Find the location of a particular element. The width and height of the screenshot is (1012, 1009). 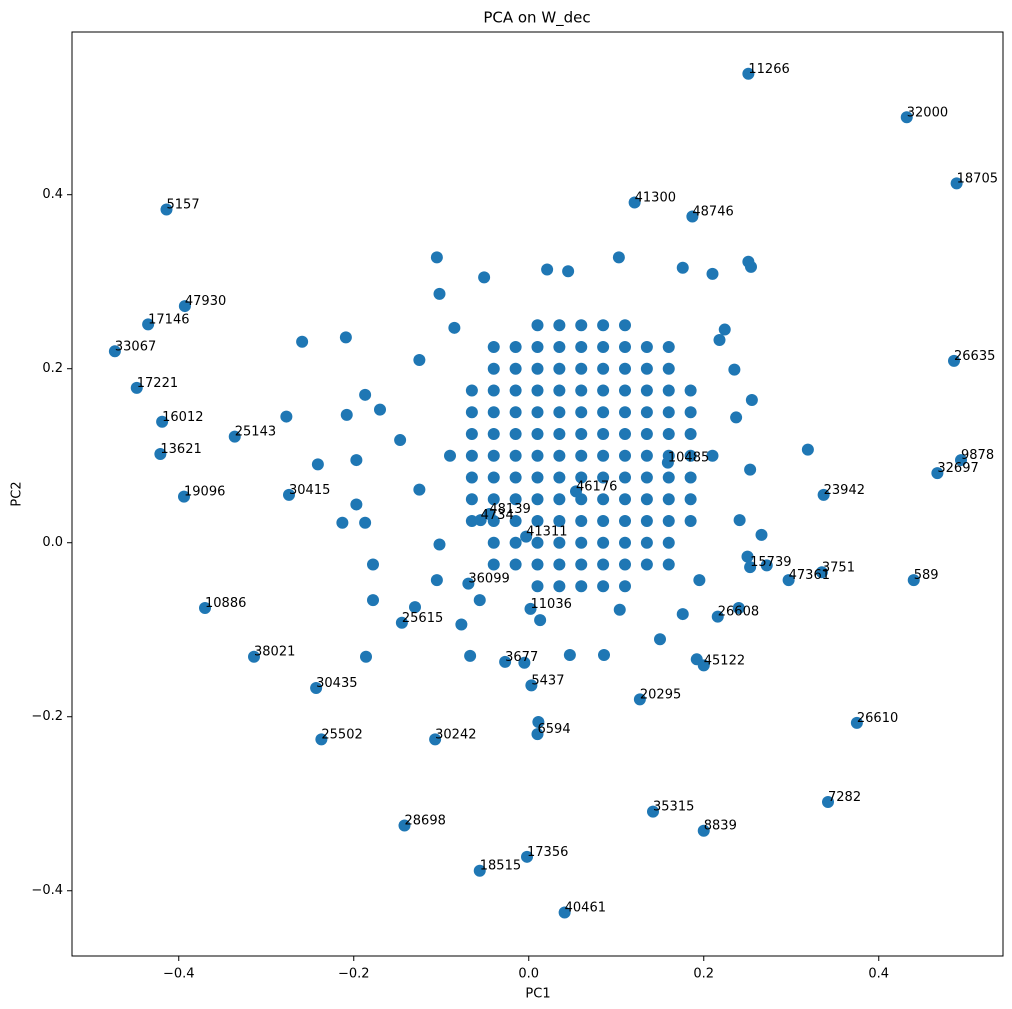

point-label: 15739 is located at coordinates (770, 562).